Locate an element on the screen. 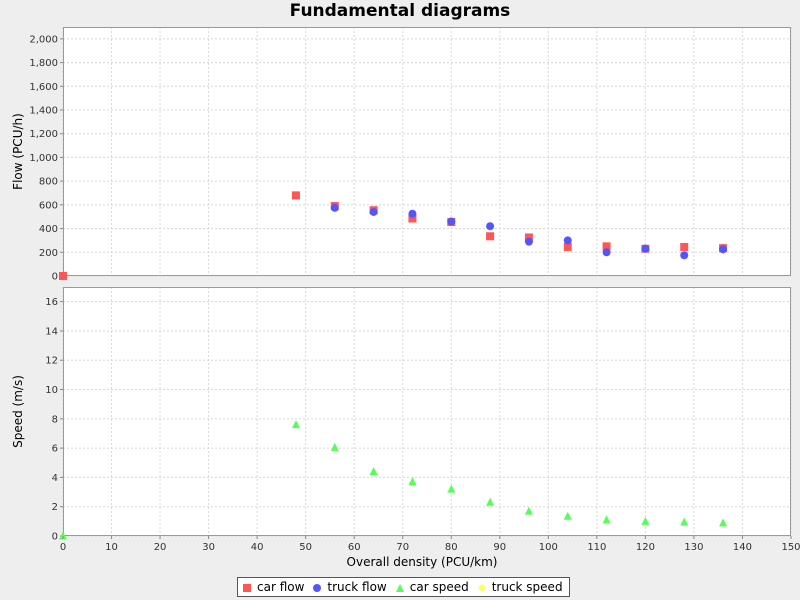  x-tick-label: 150 is located at coordinates (790, 547).